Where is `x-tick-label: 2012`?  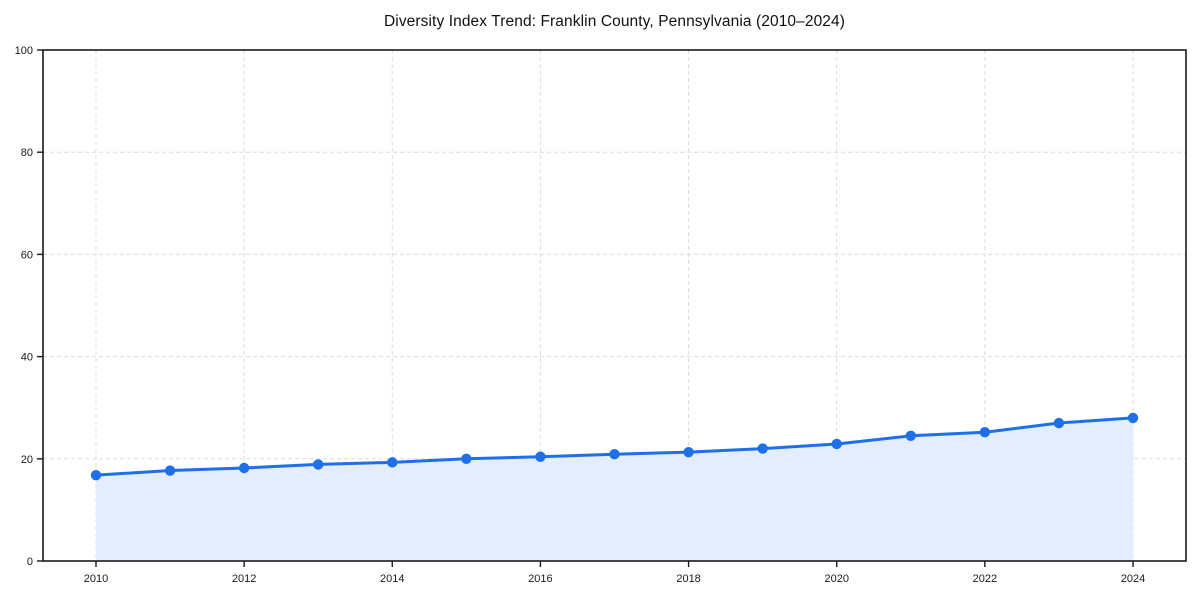 x-tick-label: 2012 is located at coordinates (244, 579).